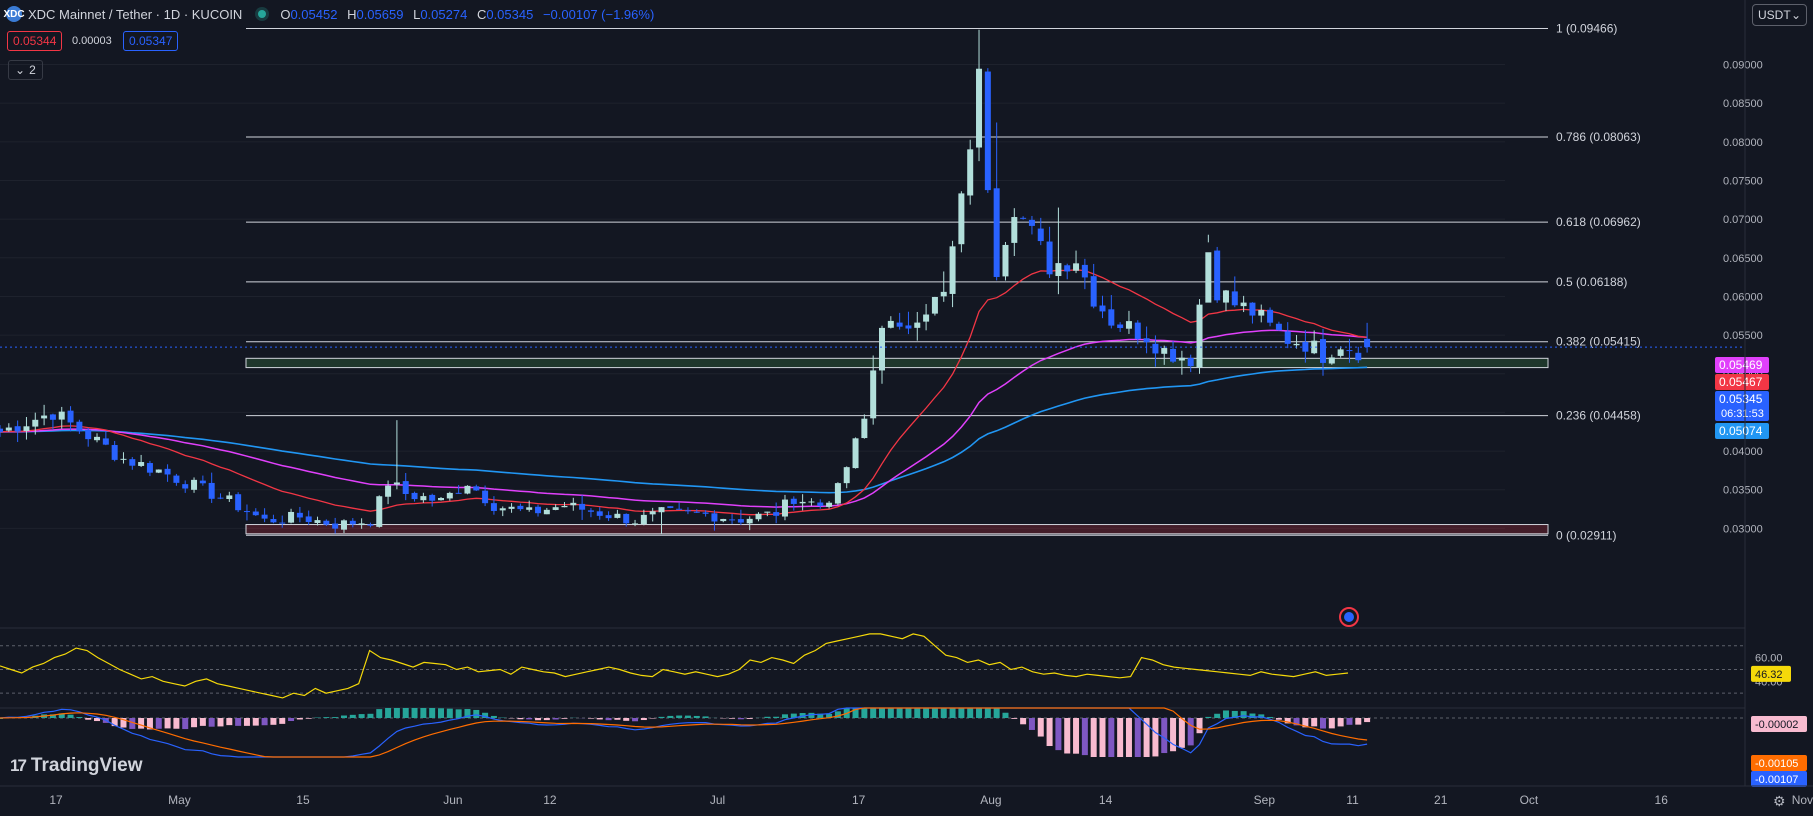  Describe the element at coordinates (1771, 673) in the screenshot. I see `rsi-value-box` at that location.